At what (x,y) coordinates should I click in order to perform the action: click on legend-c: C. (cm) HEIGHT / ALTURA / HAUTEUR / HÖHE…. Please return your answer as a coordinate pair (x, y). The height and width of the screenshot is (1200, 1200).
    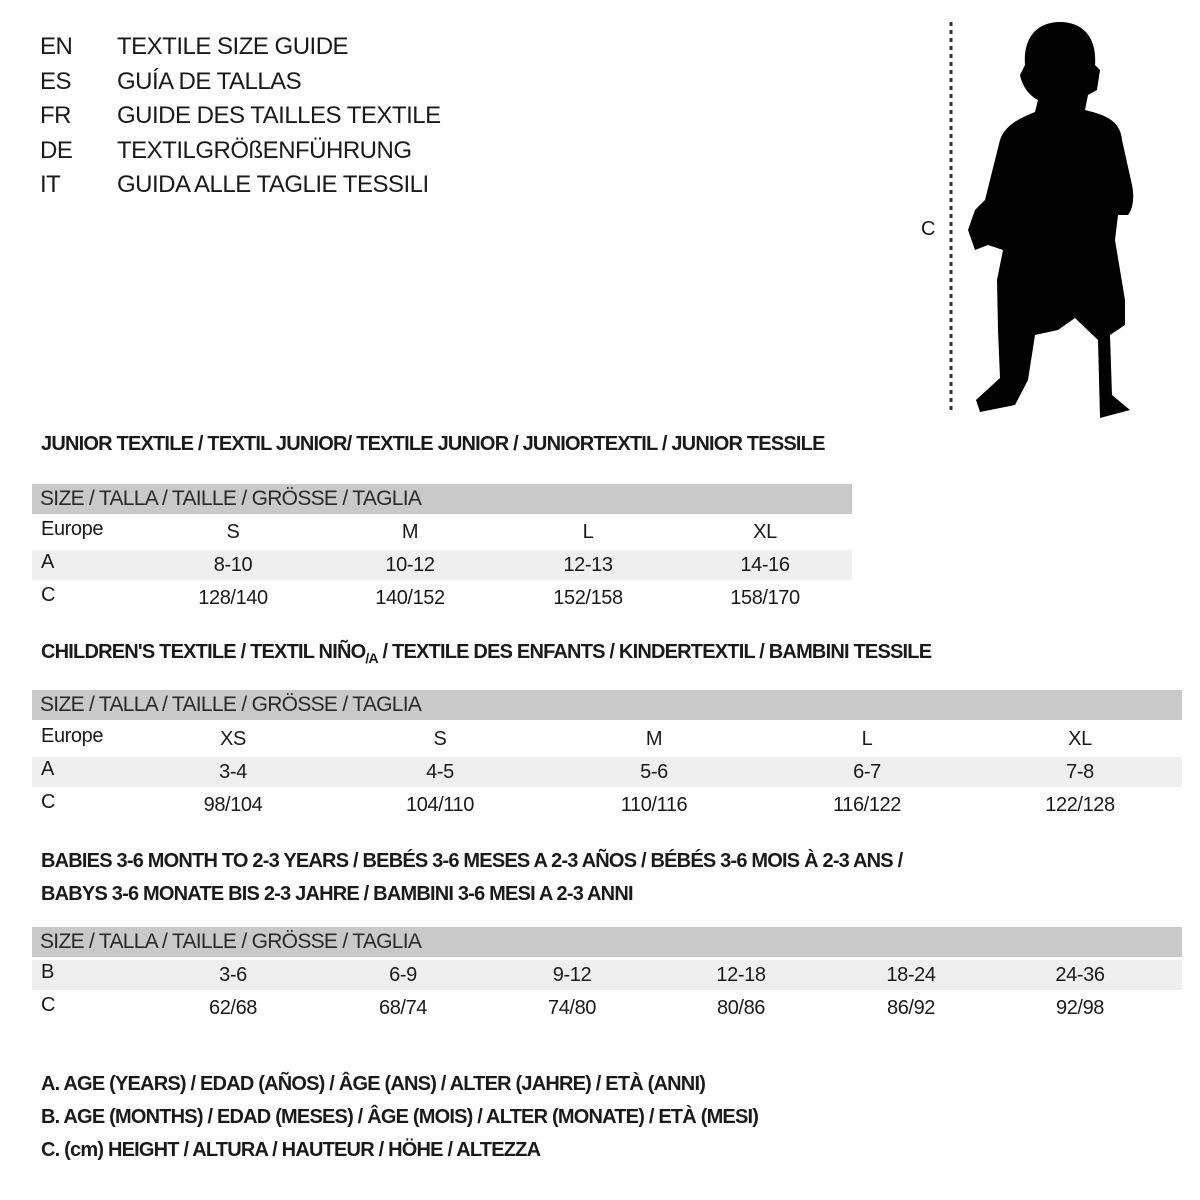
    Looking at the image, I should click on (291, 1150).